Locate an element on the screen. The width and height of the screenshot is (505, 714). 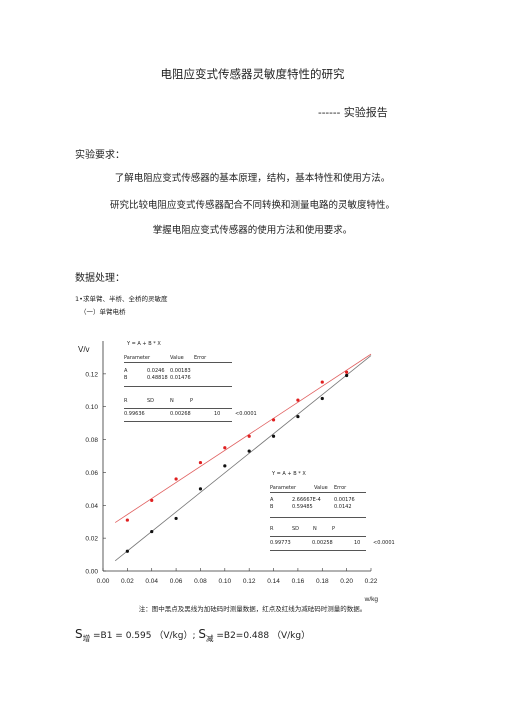
x-tick-label: 0.12 is located at coordinates (249, 581).